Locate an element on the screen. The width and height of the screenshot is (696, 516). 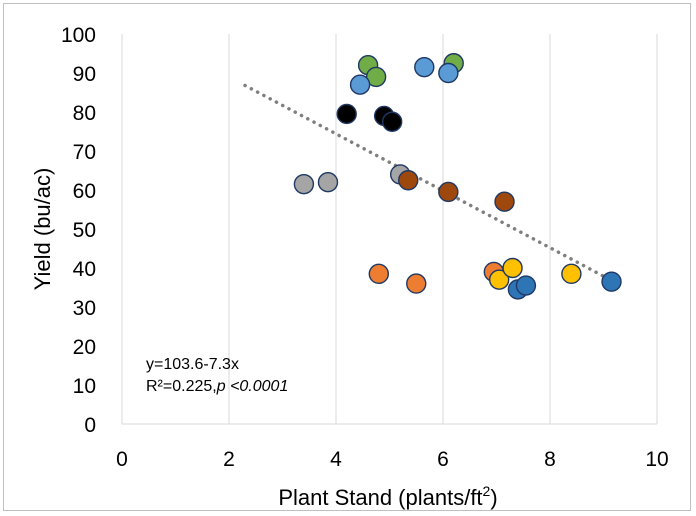
r-squared-text: R²=0.225, is located at coordinates (181, 386).